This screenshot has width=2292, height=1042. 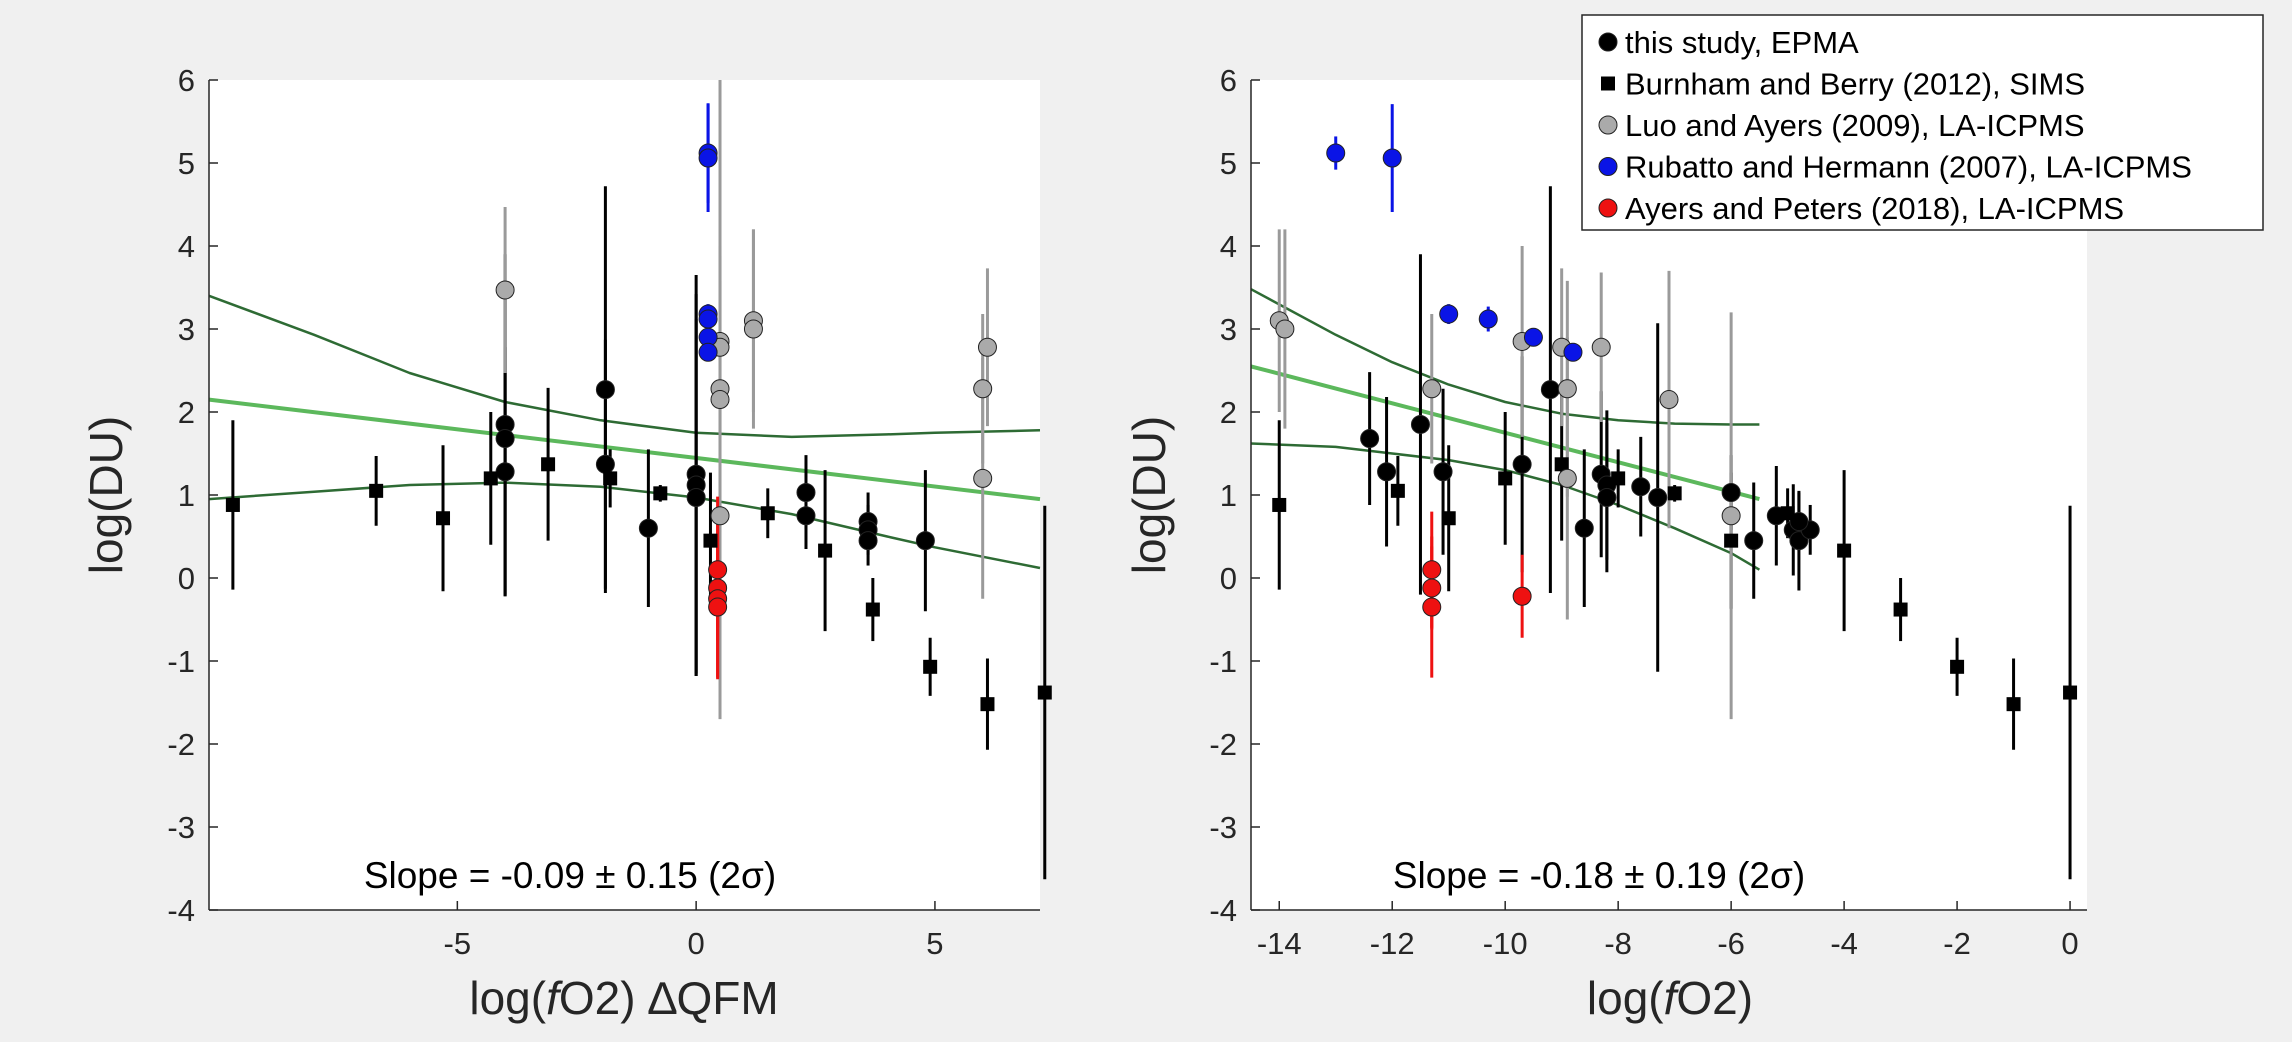 I want to click on left-y-tick-label: 1, so click(x=186, y=495).